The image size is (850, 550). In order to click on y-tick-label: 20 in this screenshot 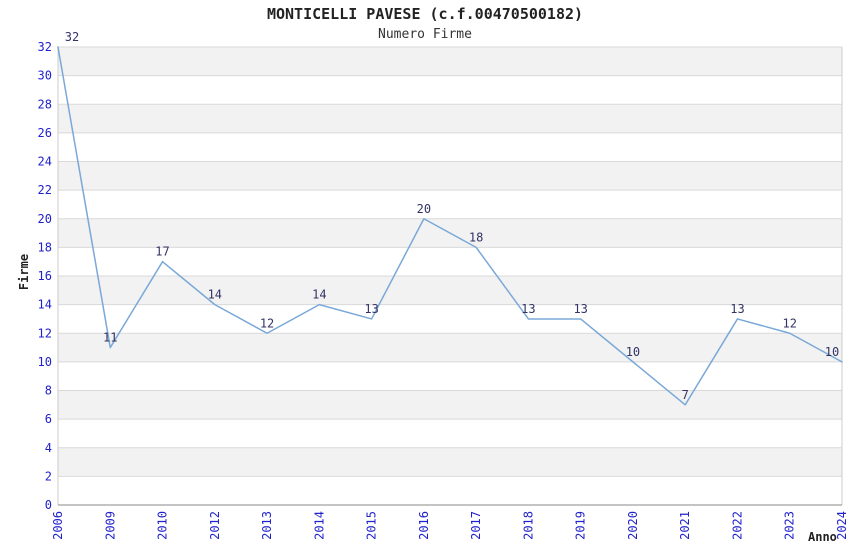, I will do `click(45, 219)`.